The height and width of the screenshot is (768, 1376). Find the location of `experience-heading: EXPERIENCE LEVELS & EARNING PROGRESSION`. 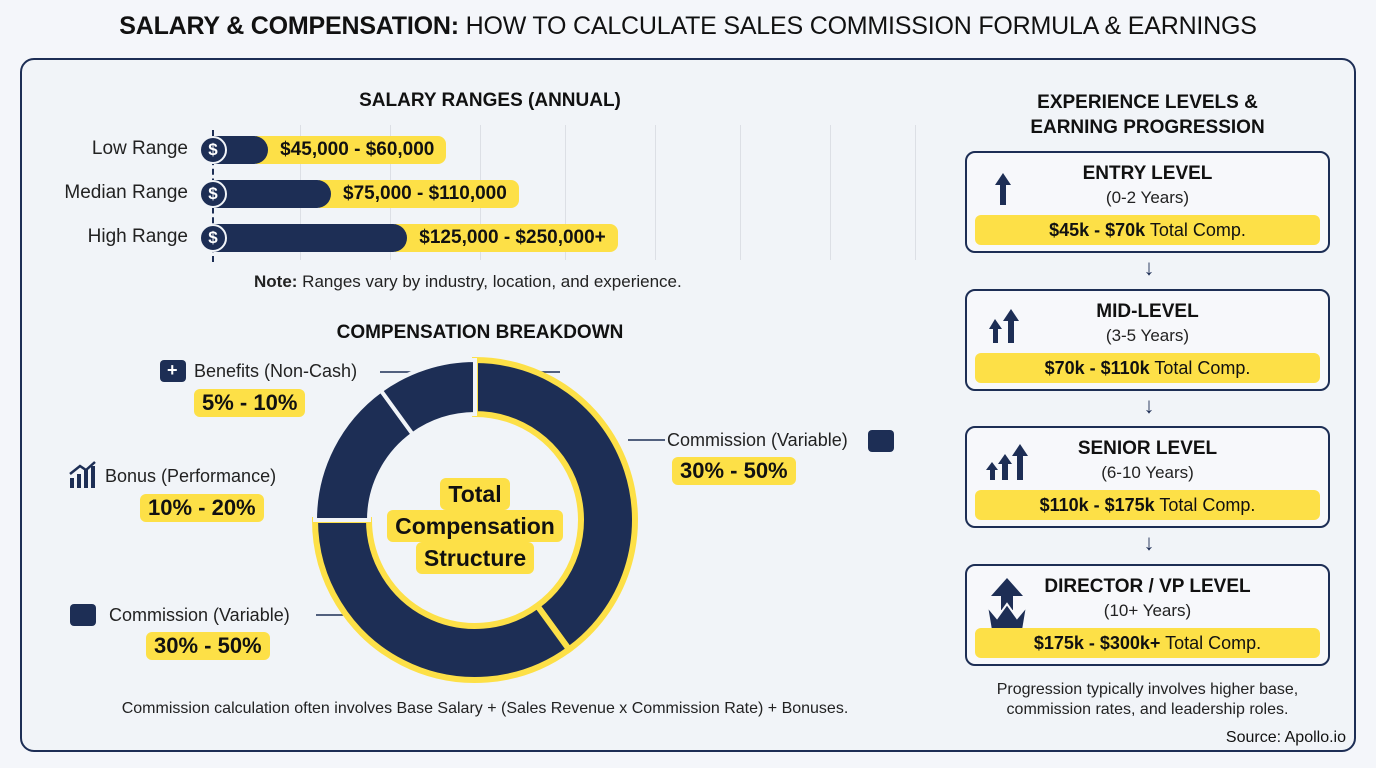

experience-heading: EXPERIENCE LEVELS & EARNING PROGRESSION is located at coordinates (1147, 115).